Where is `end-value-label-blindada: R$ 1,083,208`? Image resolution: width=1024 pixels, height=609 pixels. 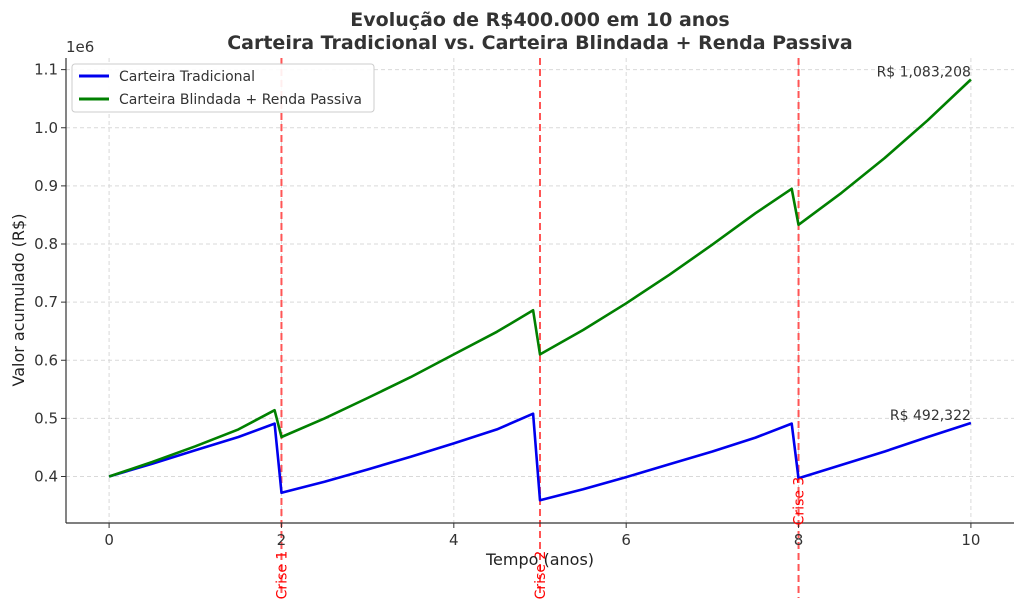 end-value-label-blindada: R$ 1,083,208 is located at coordinates (924, 73).